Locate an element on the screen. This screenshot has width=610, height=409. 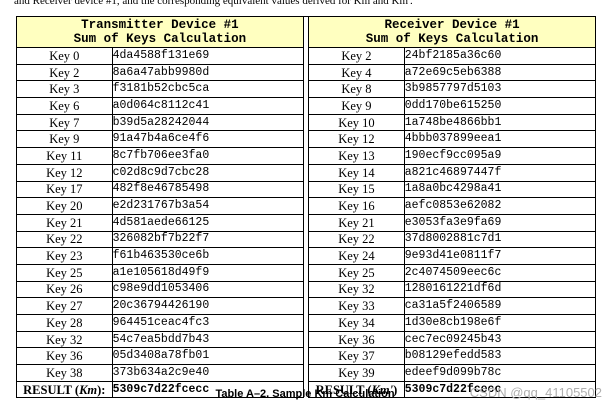
receiver-value-cell: 1a8a0bc4298a41 is located at coordinates (500, 189).